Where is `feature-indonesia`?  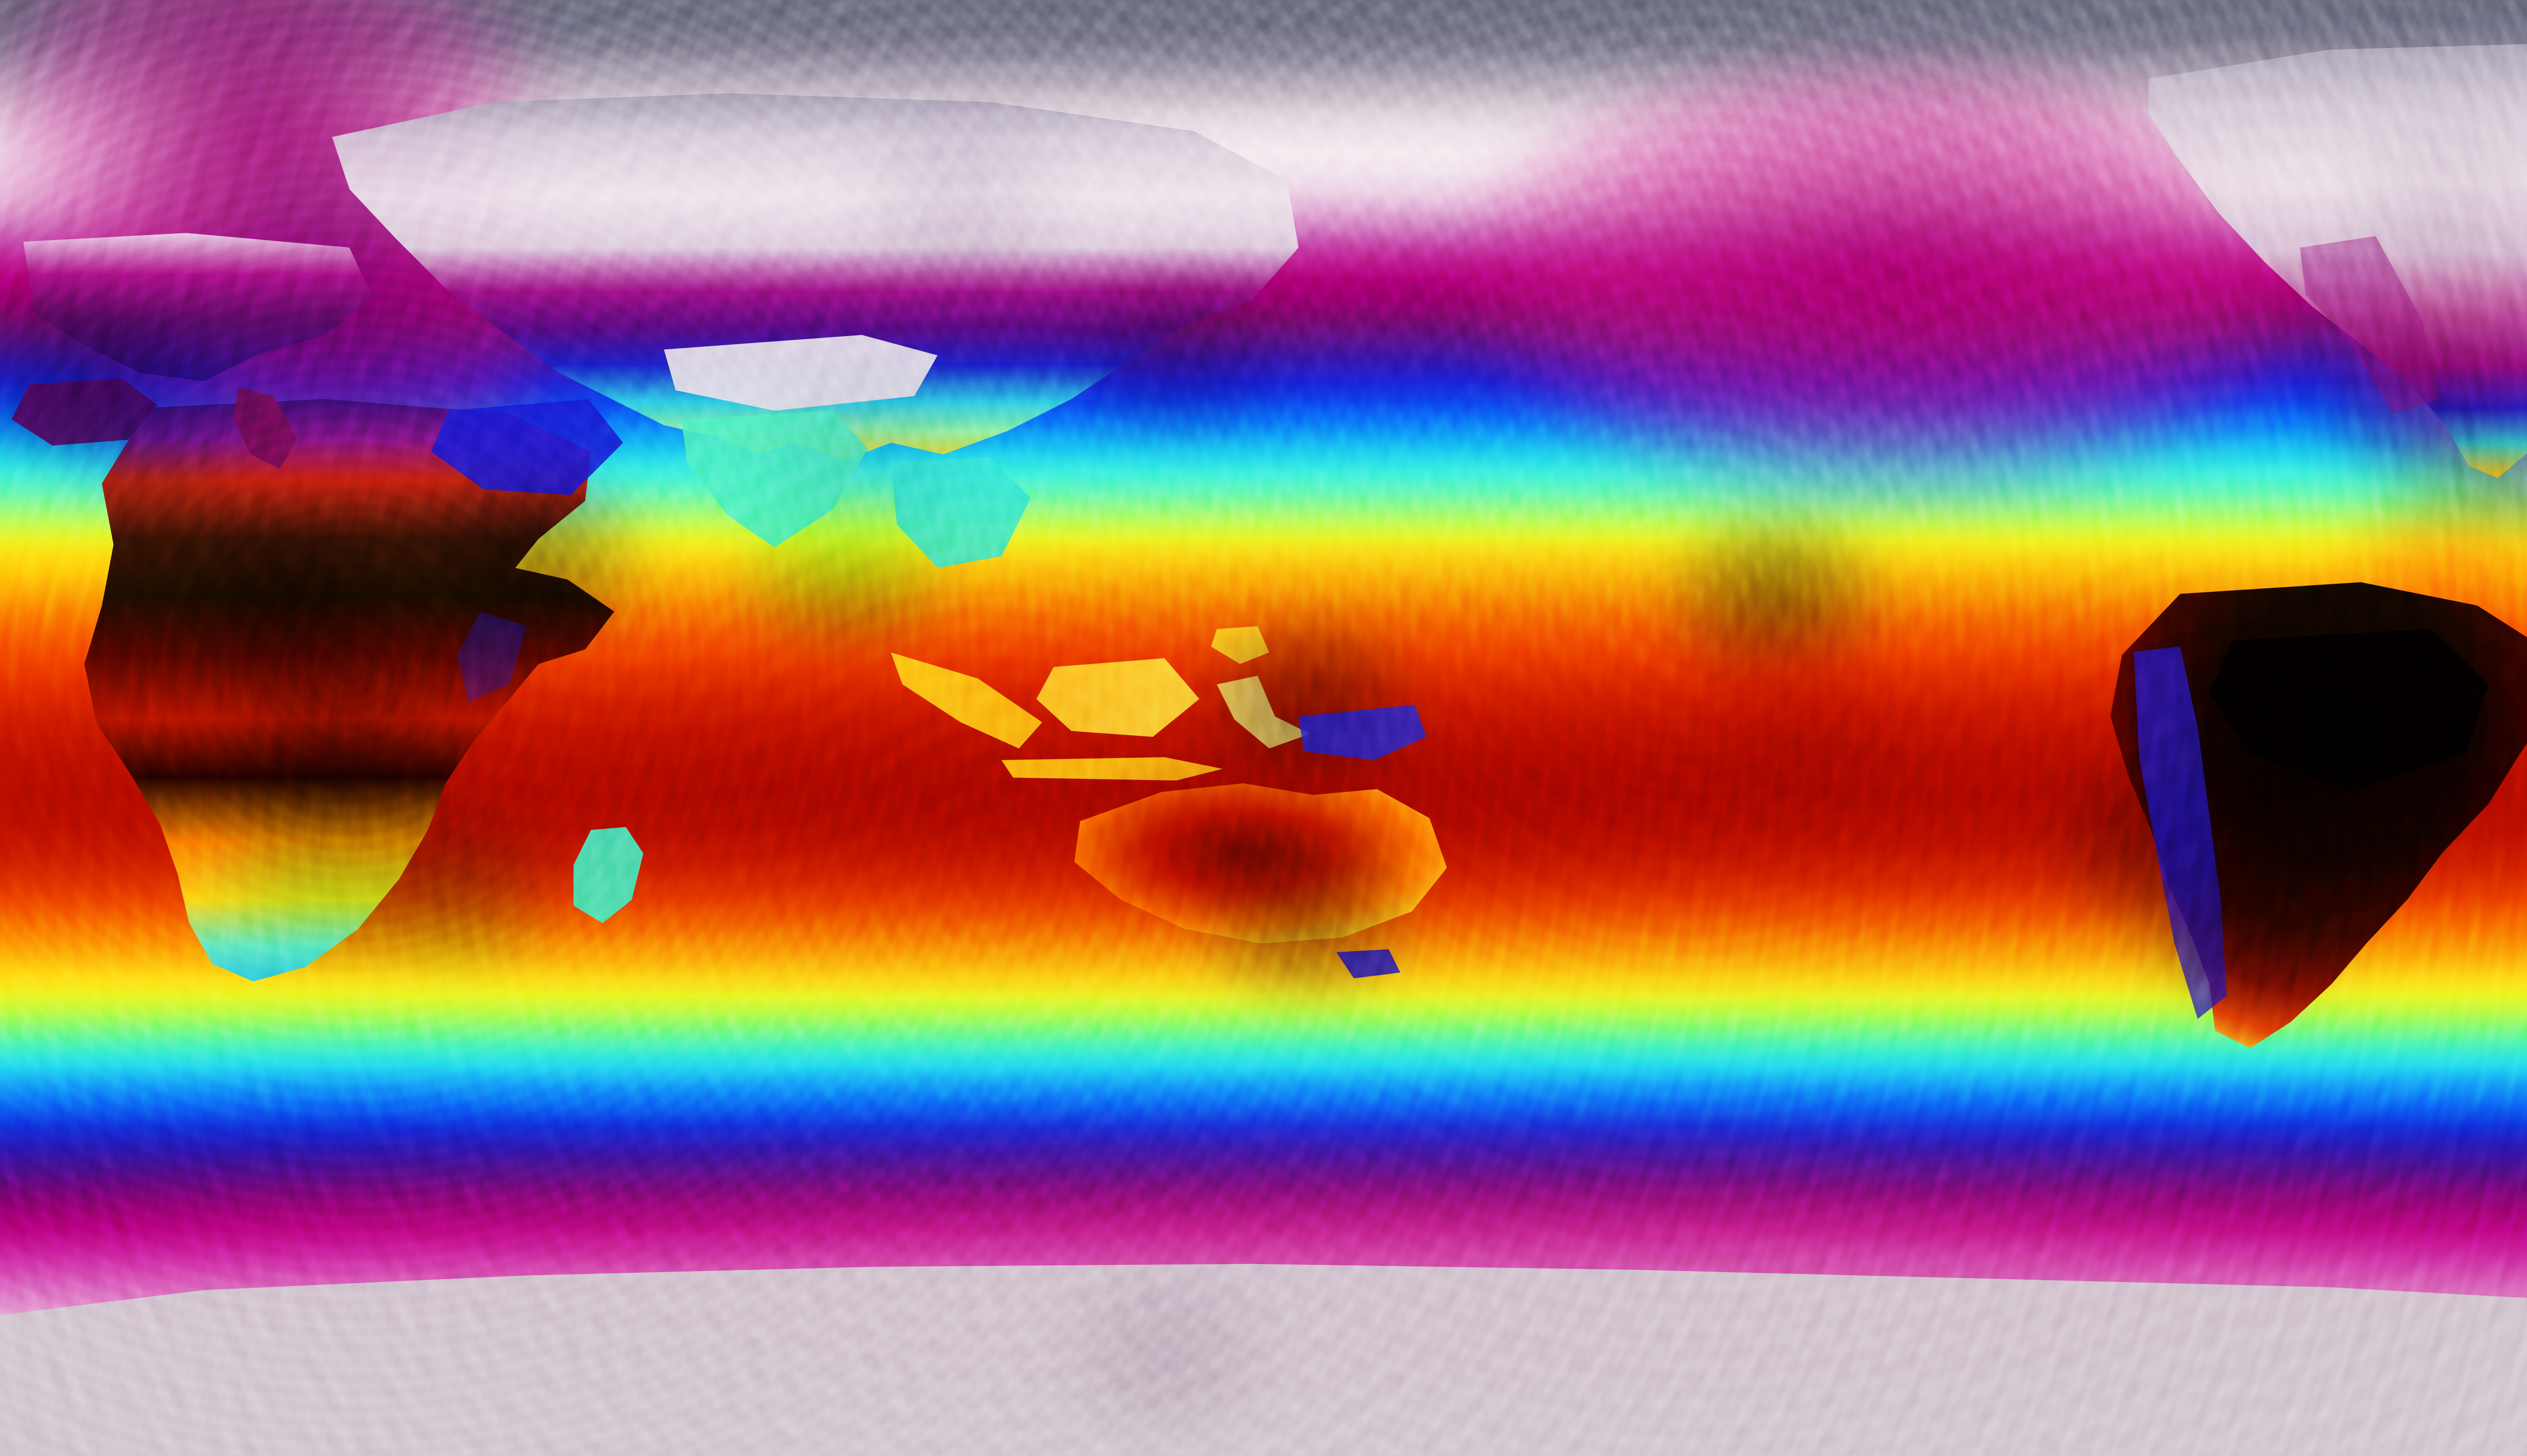 feature-indonesia is located at coordinates (1048, 699).